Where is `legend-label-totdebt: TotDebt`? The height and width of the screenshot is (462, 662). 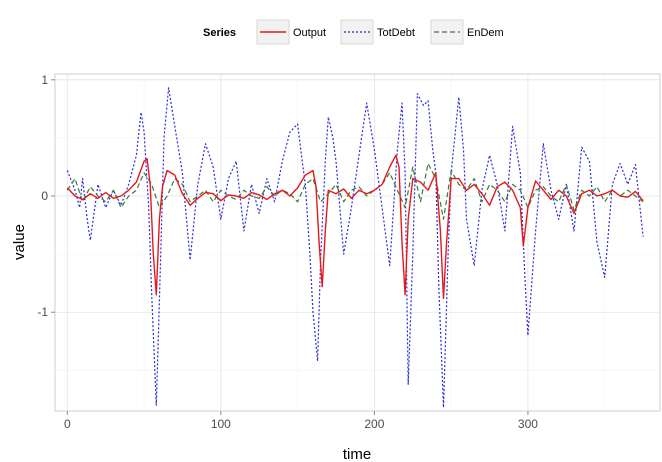
legend-label-totdebt: TotDebt is located at coordinates (396, 33).